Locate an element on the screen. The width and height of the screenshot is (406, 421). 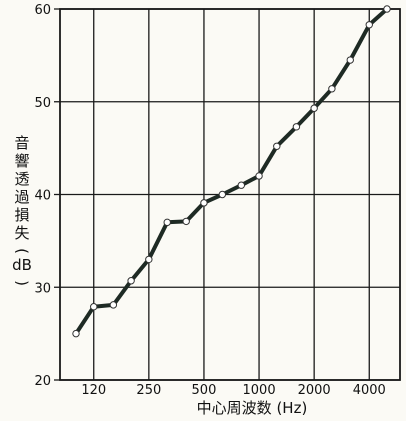
y-axis-title-char: 透 is located at coordinates (21, 179).